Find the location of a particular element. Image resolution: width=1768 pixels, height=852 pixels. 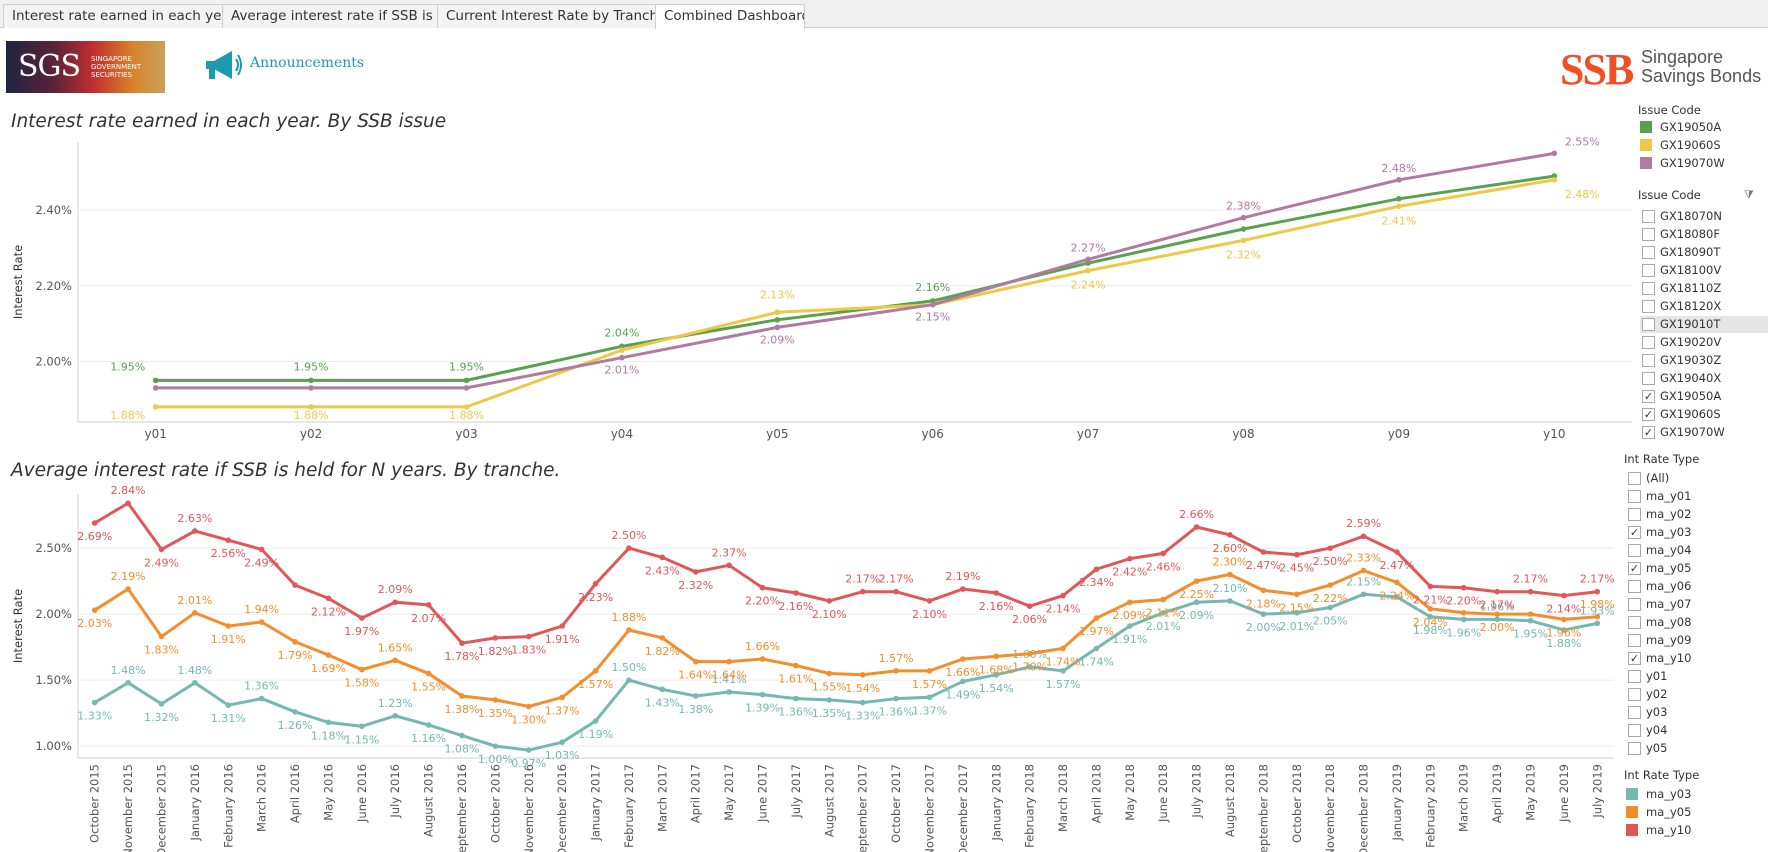

data-label: 2.11% is located at coordinates (1163, 613).